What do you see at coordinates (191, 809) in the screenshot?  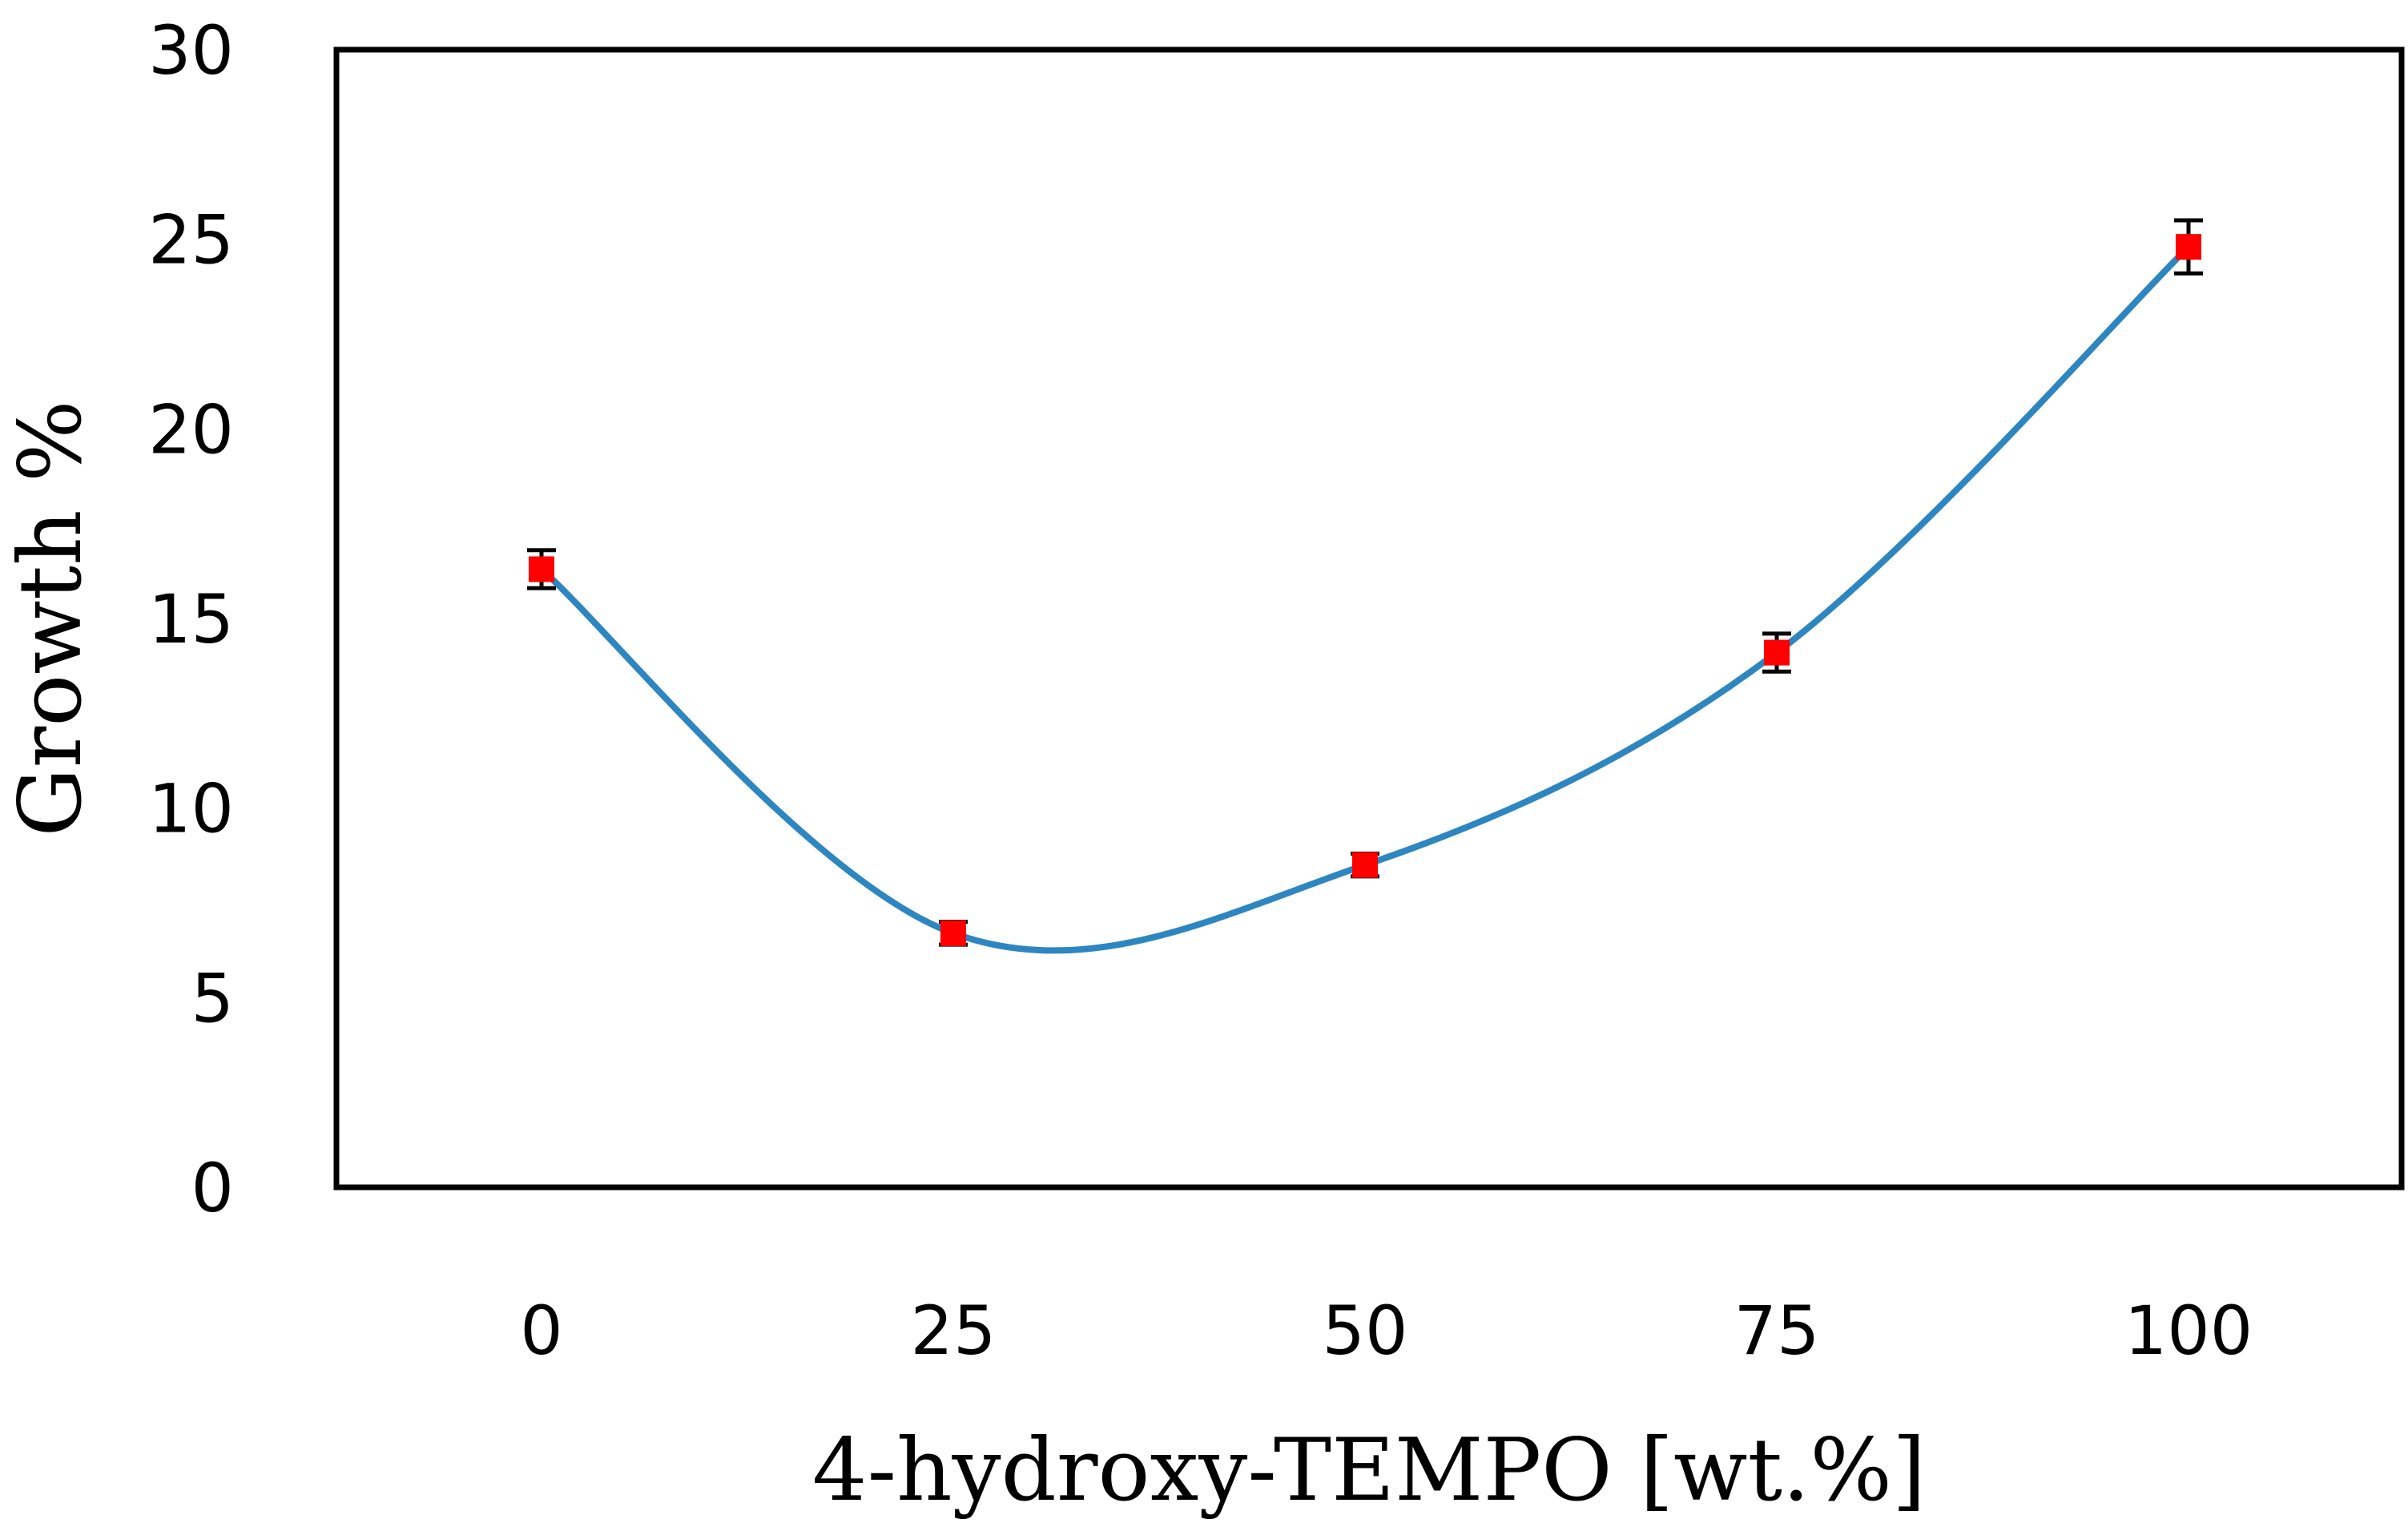 I see `y-tick-label: 10` at bounding box center [191, 809].